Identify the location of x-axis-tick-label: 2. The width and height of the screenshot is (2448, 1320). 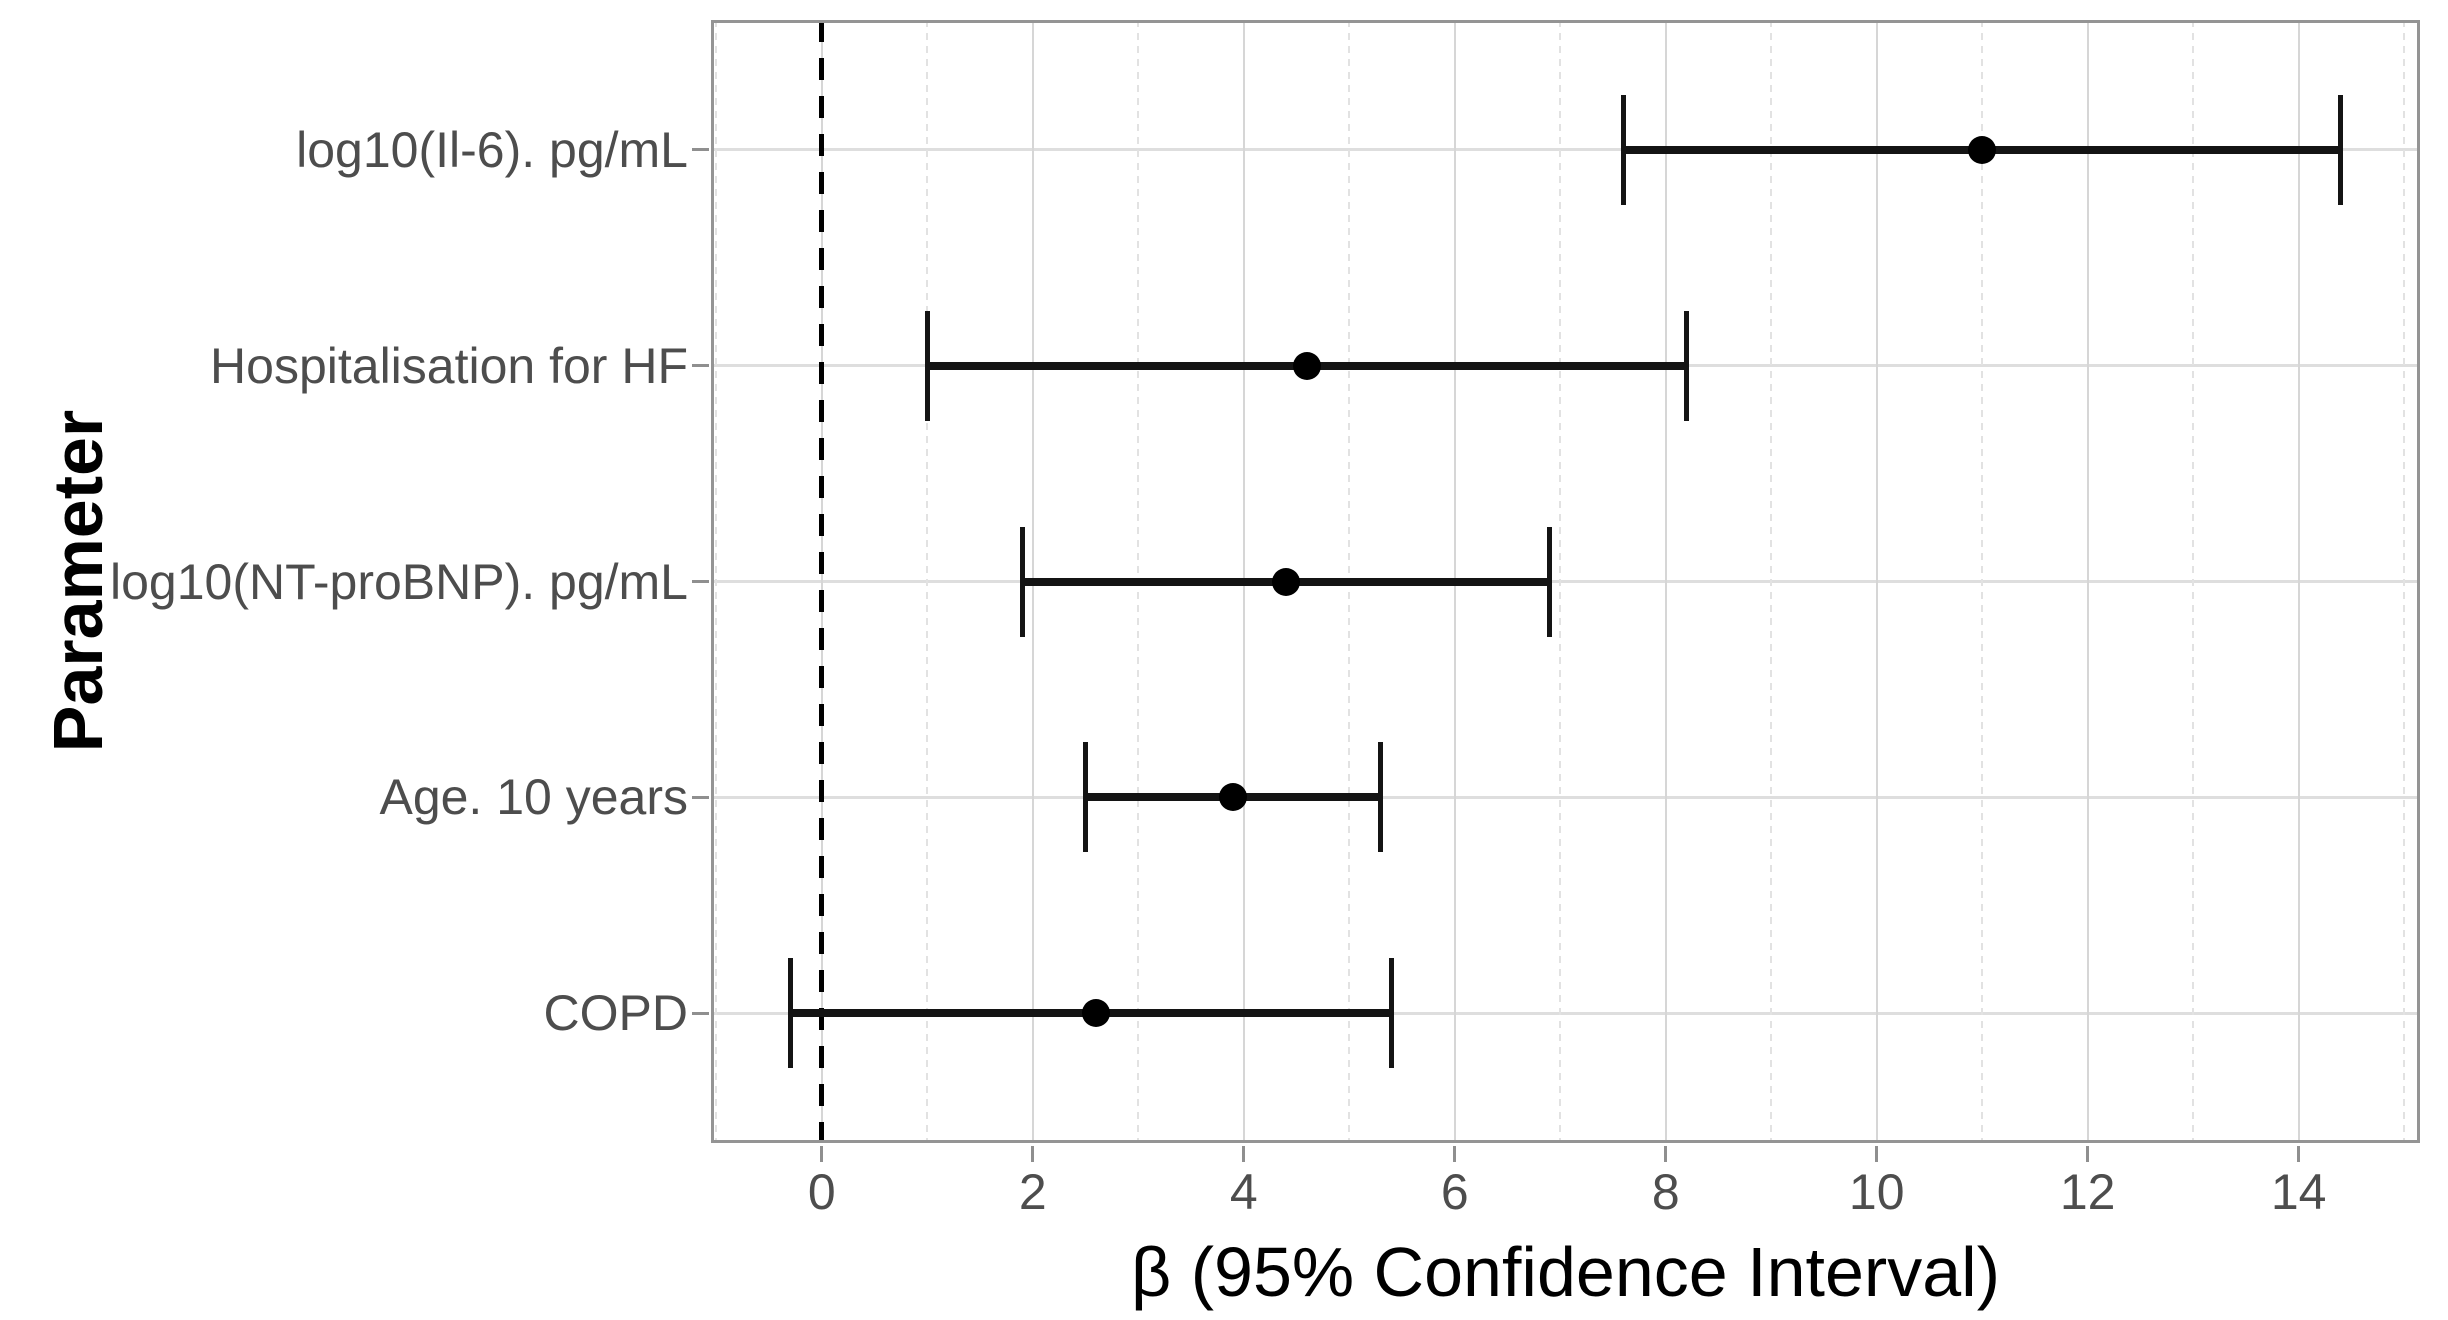
(1032, 1192).